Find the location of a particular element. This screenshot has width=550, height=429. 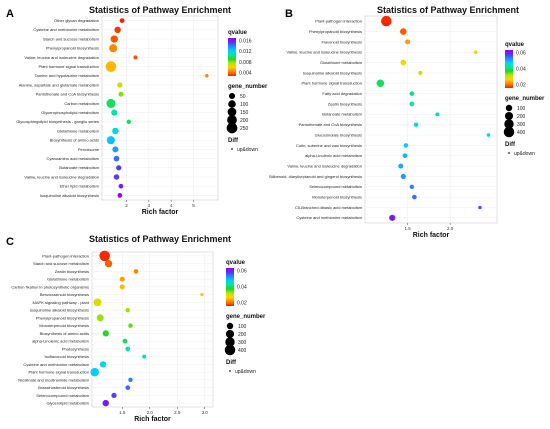

x-tick-label: 2.5 is located at coordinates (177, 412).